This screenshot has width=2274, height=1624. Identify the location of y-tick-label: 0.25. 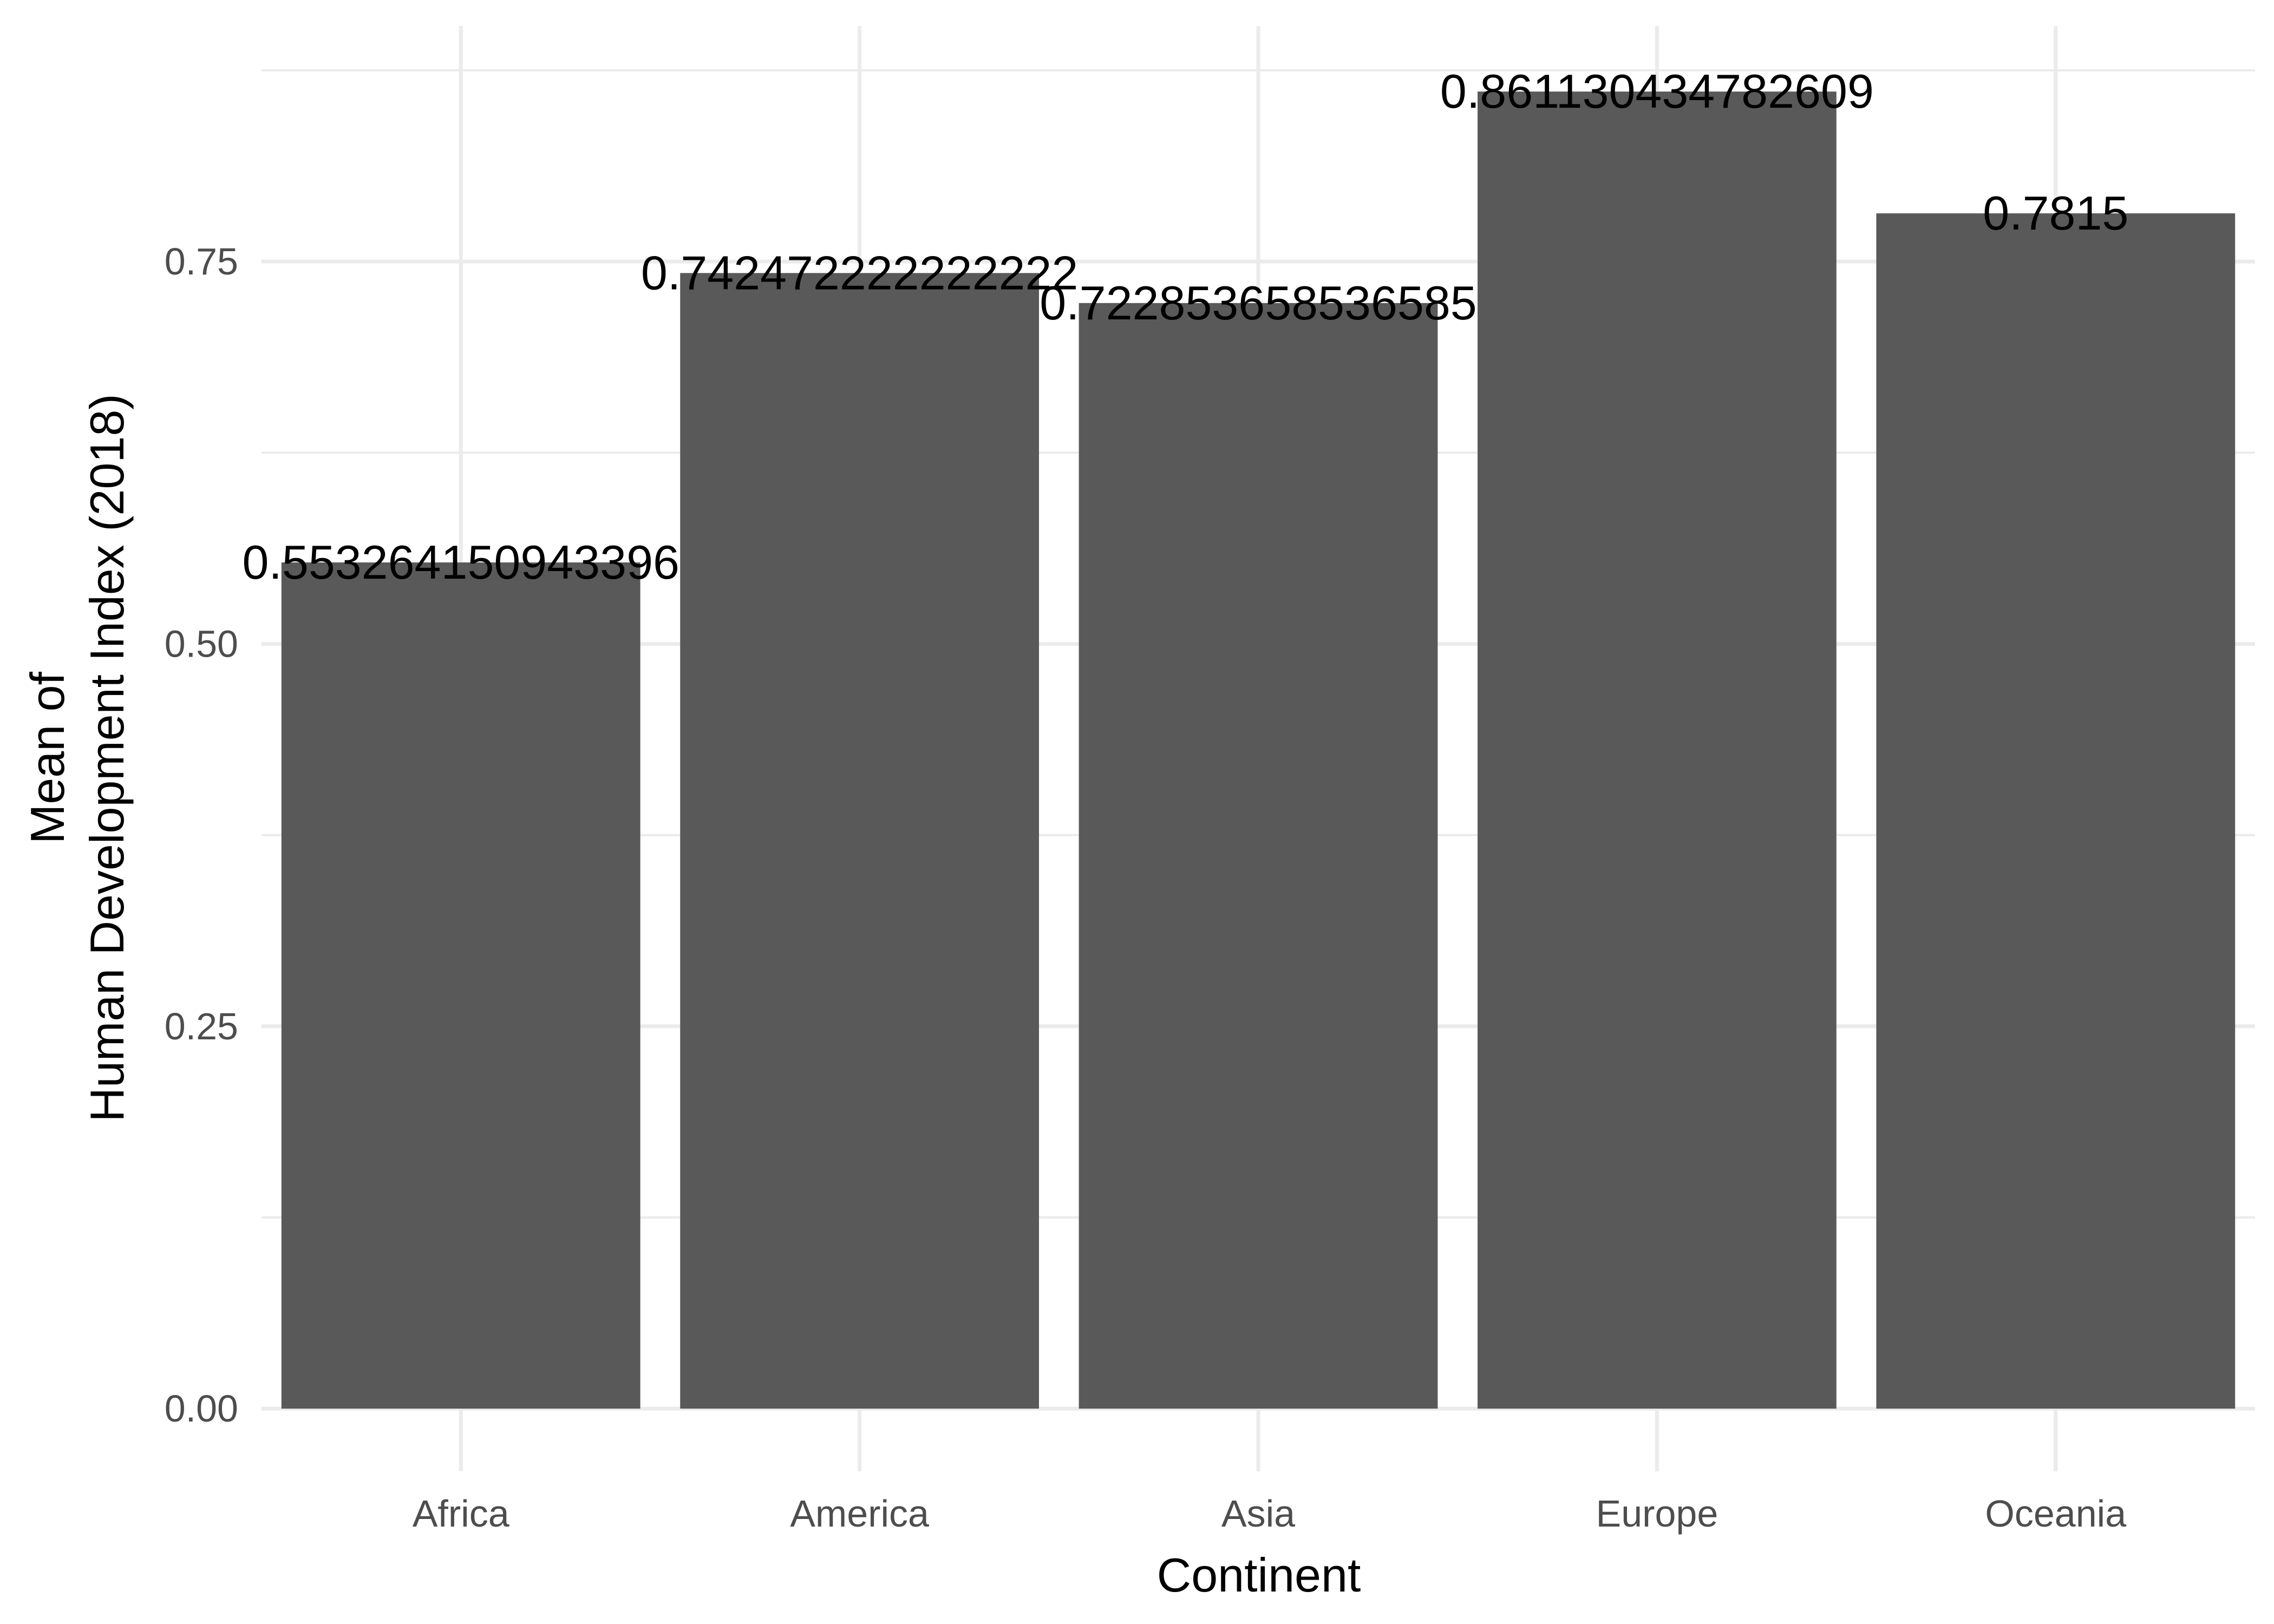
(202, 1026).